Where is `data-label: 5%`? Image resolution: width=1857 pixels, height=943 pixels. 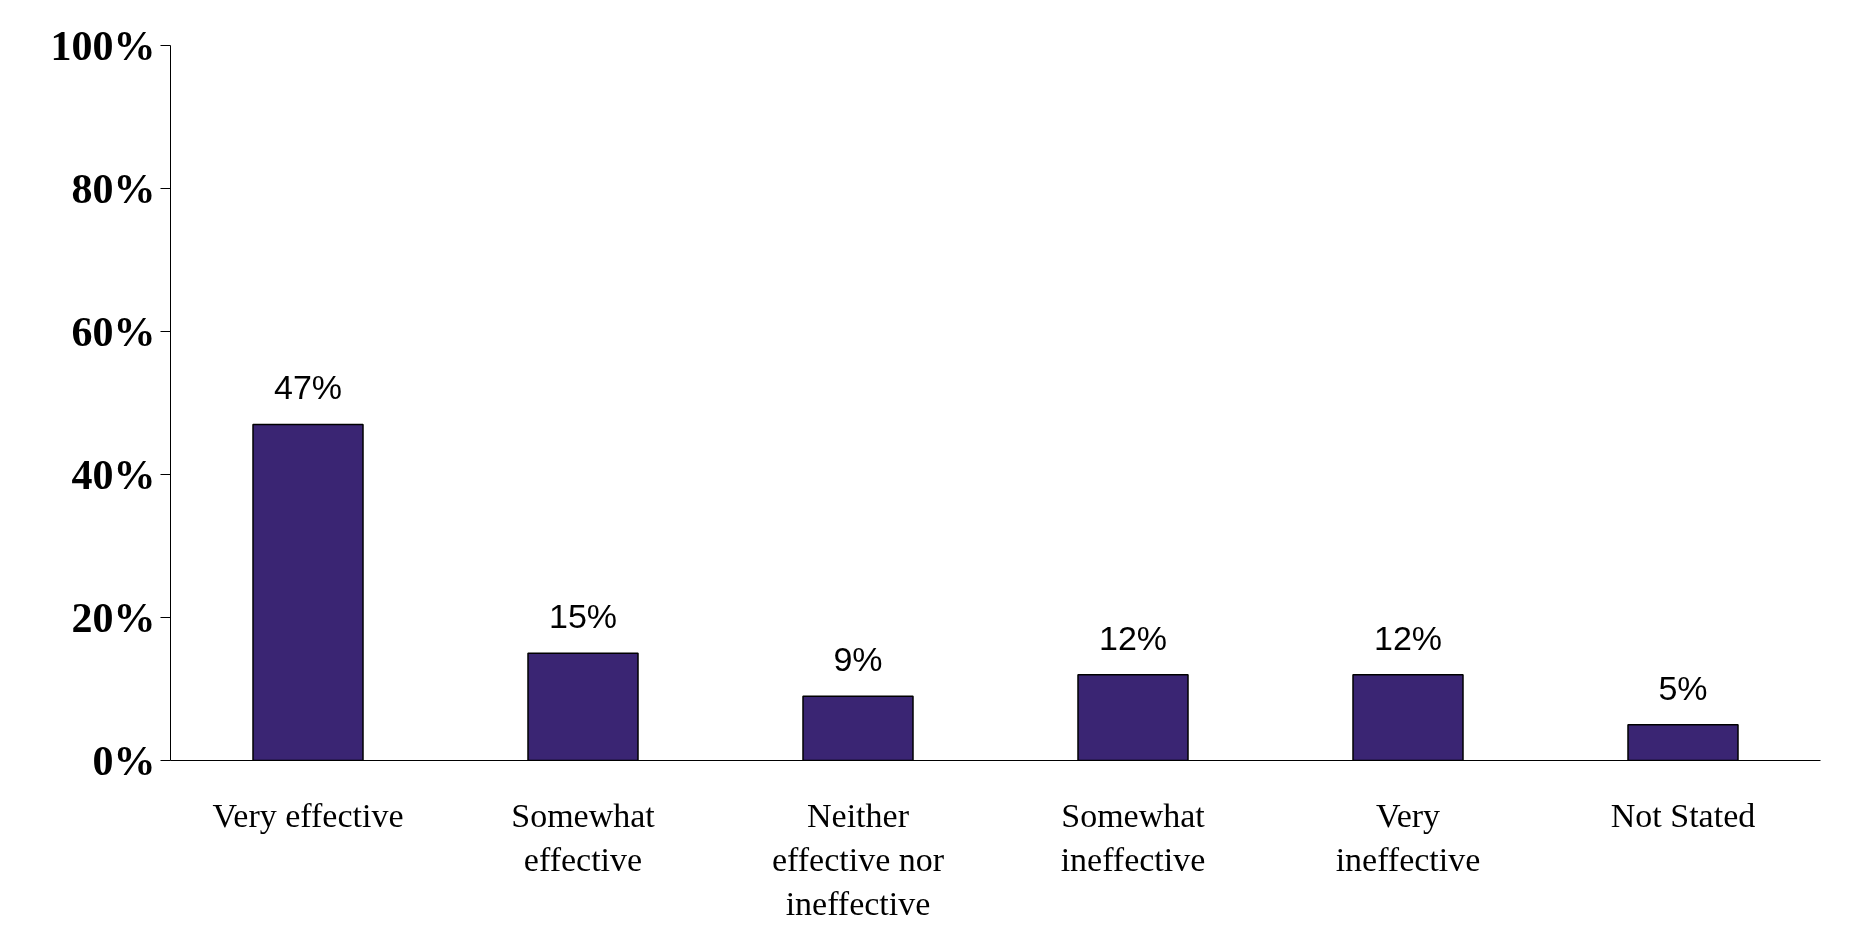 data-label: 5% is located at coordinates (1683, 687).